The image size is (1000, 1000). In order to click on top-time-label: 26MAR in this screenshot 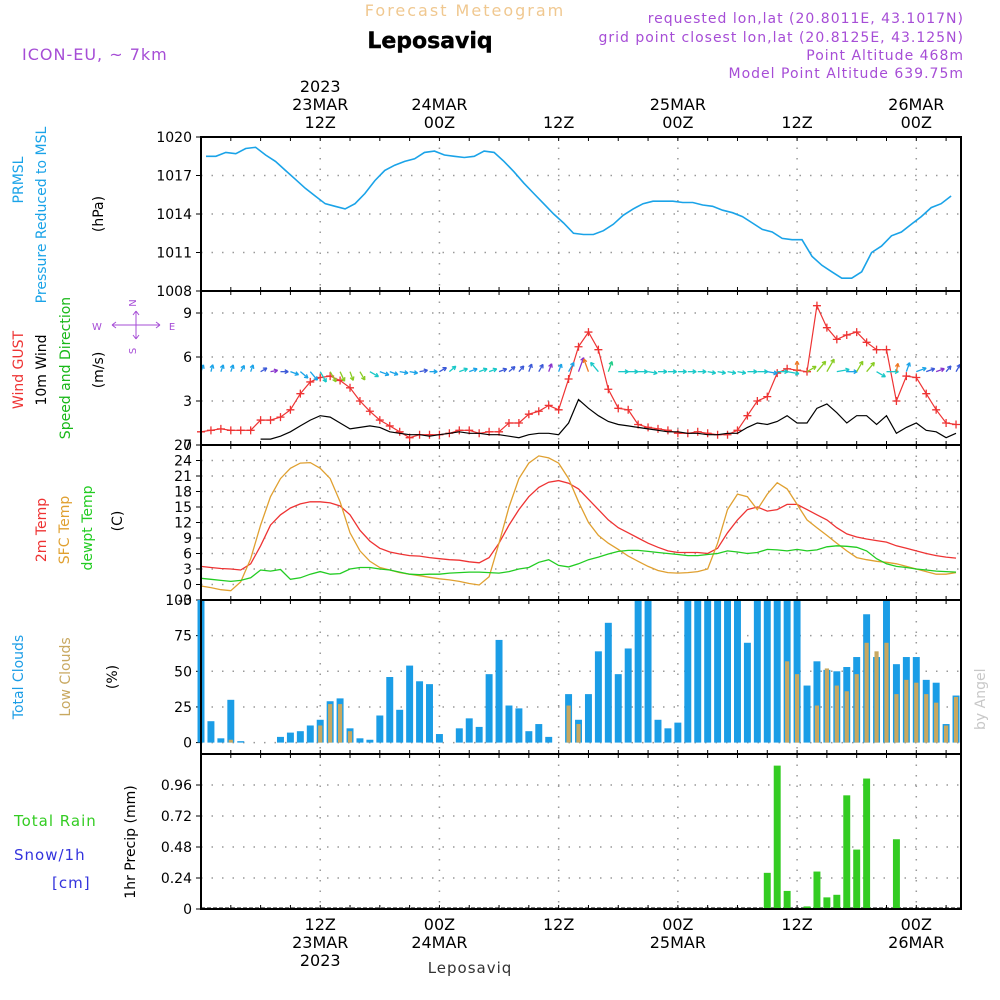, I will do `click(916, 104)`.